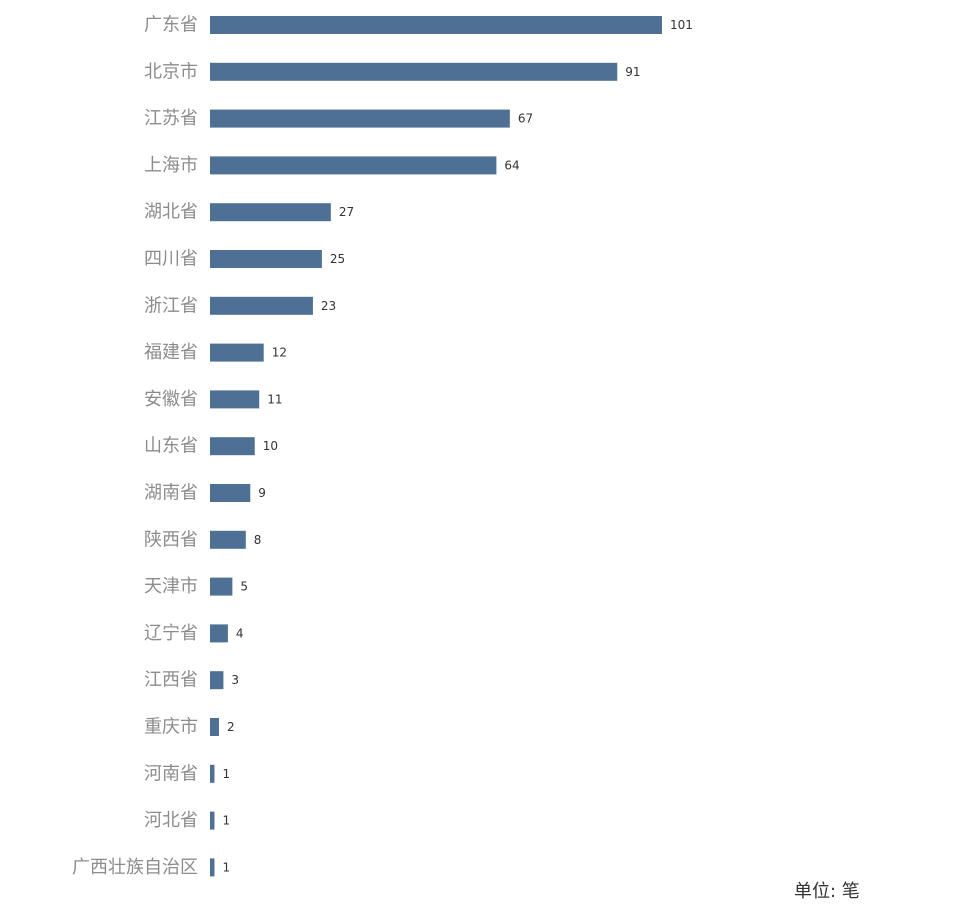 The width and height of the screenshot is (969, 916). What do you see at coordinates (171, 820) in the screenshot?
I see `category-label: 河北省` at bounding box center [171, 820].